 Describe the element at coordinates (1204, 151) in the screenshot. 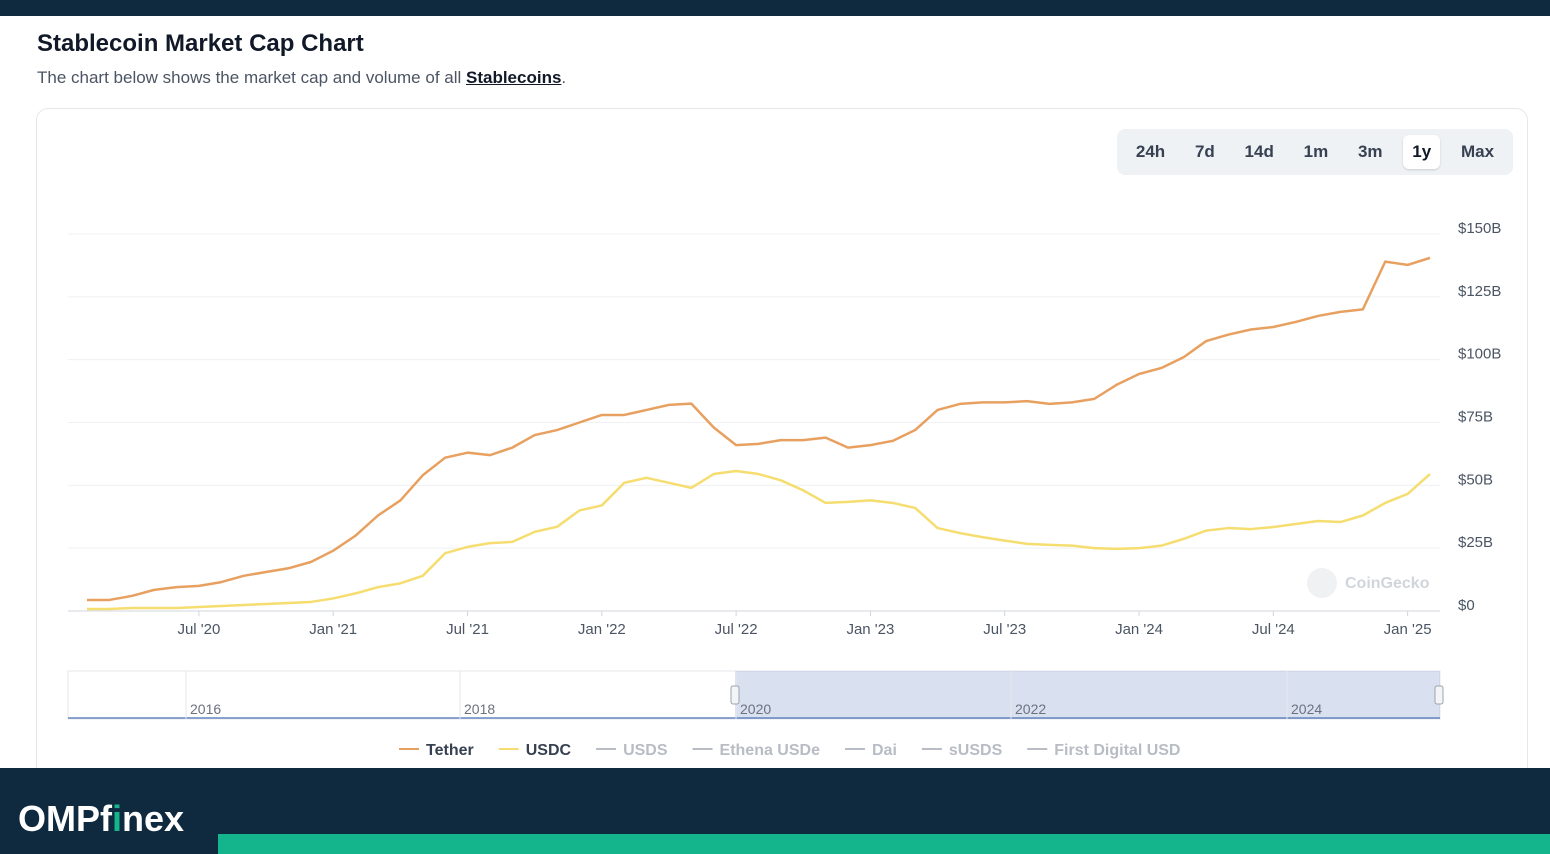

I see `range-button: 7d` at that location.